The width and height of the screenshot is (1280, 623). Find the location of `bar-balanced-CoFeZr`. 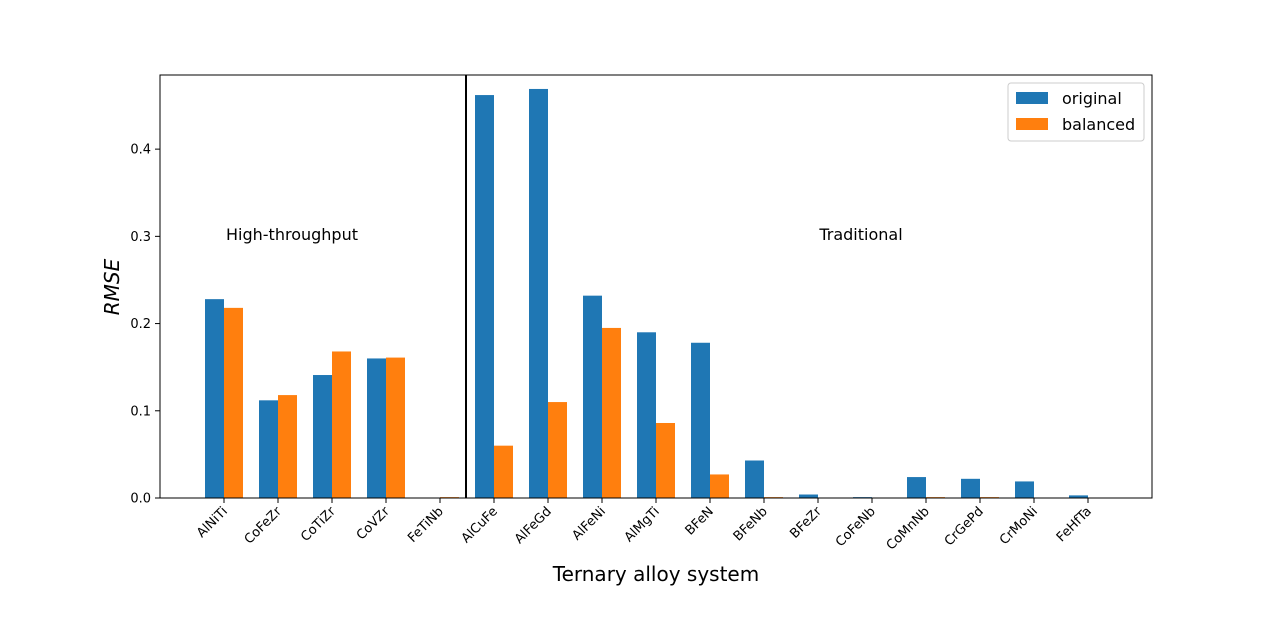

bar-balanced-CoFeZr is located at coordinates (287, 446).